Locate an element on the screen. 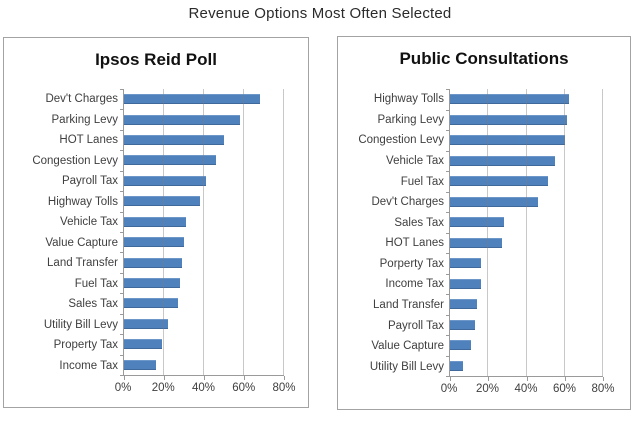 The image size is (640, 421). bar-highway-tolls is located at coordinates (509, 99).